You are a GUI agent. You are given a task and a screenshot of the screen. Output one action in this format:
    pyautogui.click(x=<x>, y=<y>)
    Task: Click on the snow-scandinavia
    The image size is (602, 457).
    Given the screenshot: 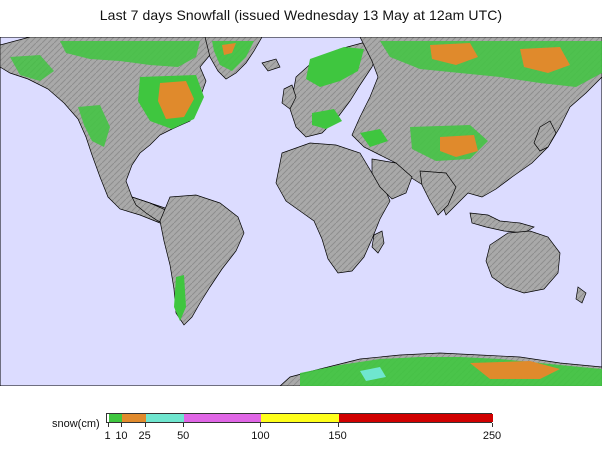 What is the action you would take?
    pyautogui.click(x=335, y=67)
    